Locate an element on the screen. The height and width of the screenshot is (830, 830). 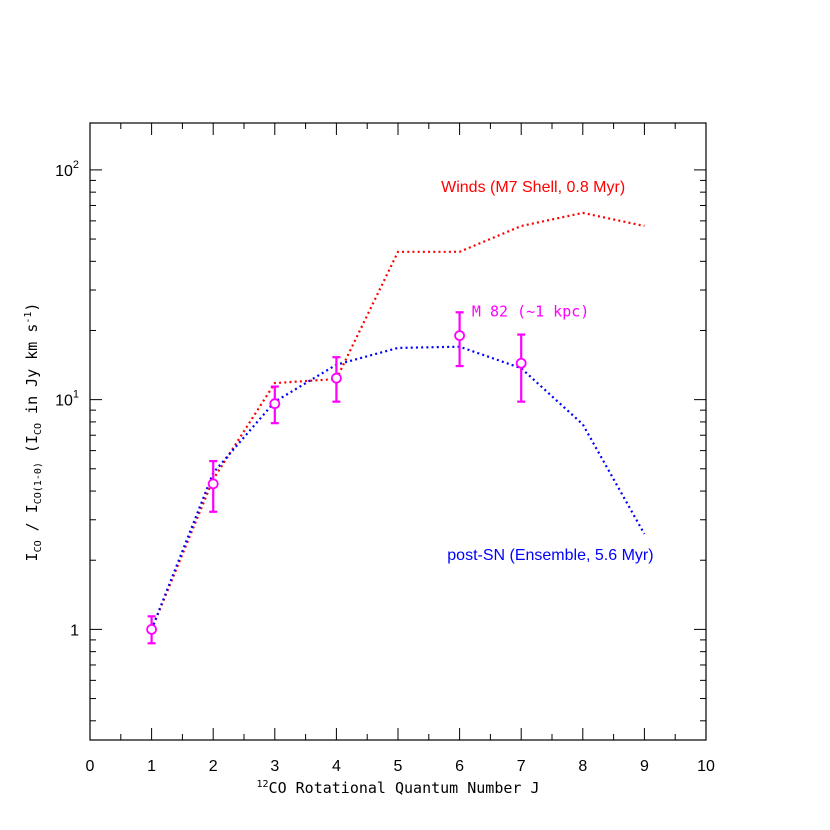
x-axis-label-main: CO Rotational Quantum Number J is located at coordinates (404, 788).